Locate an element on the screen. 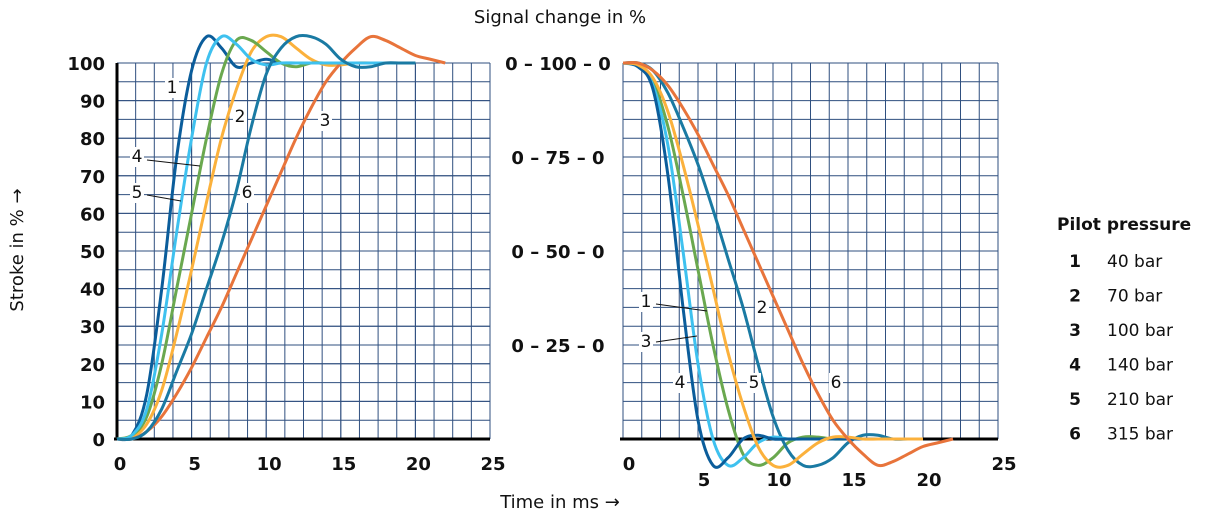  legend-key: 1 is located at coordinates (1075, 262).